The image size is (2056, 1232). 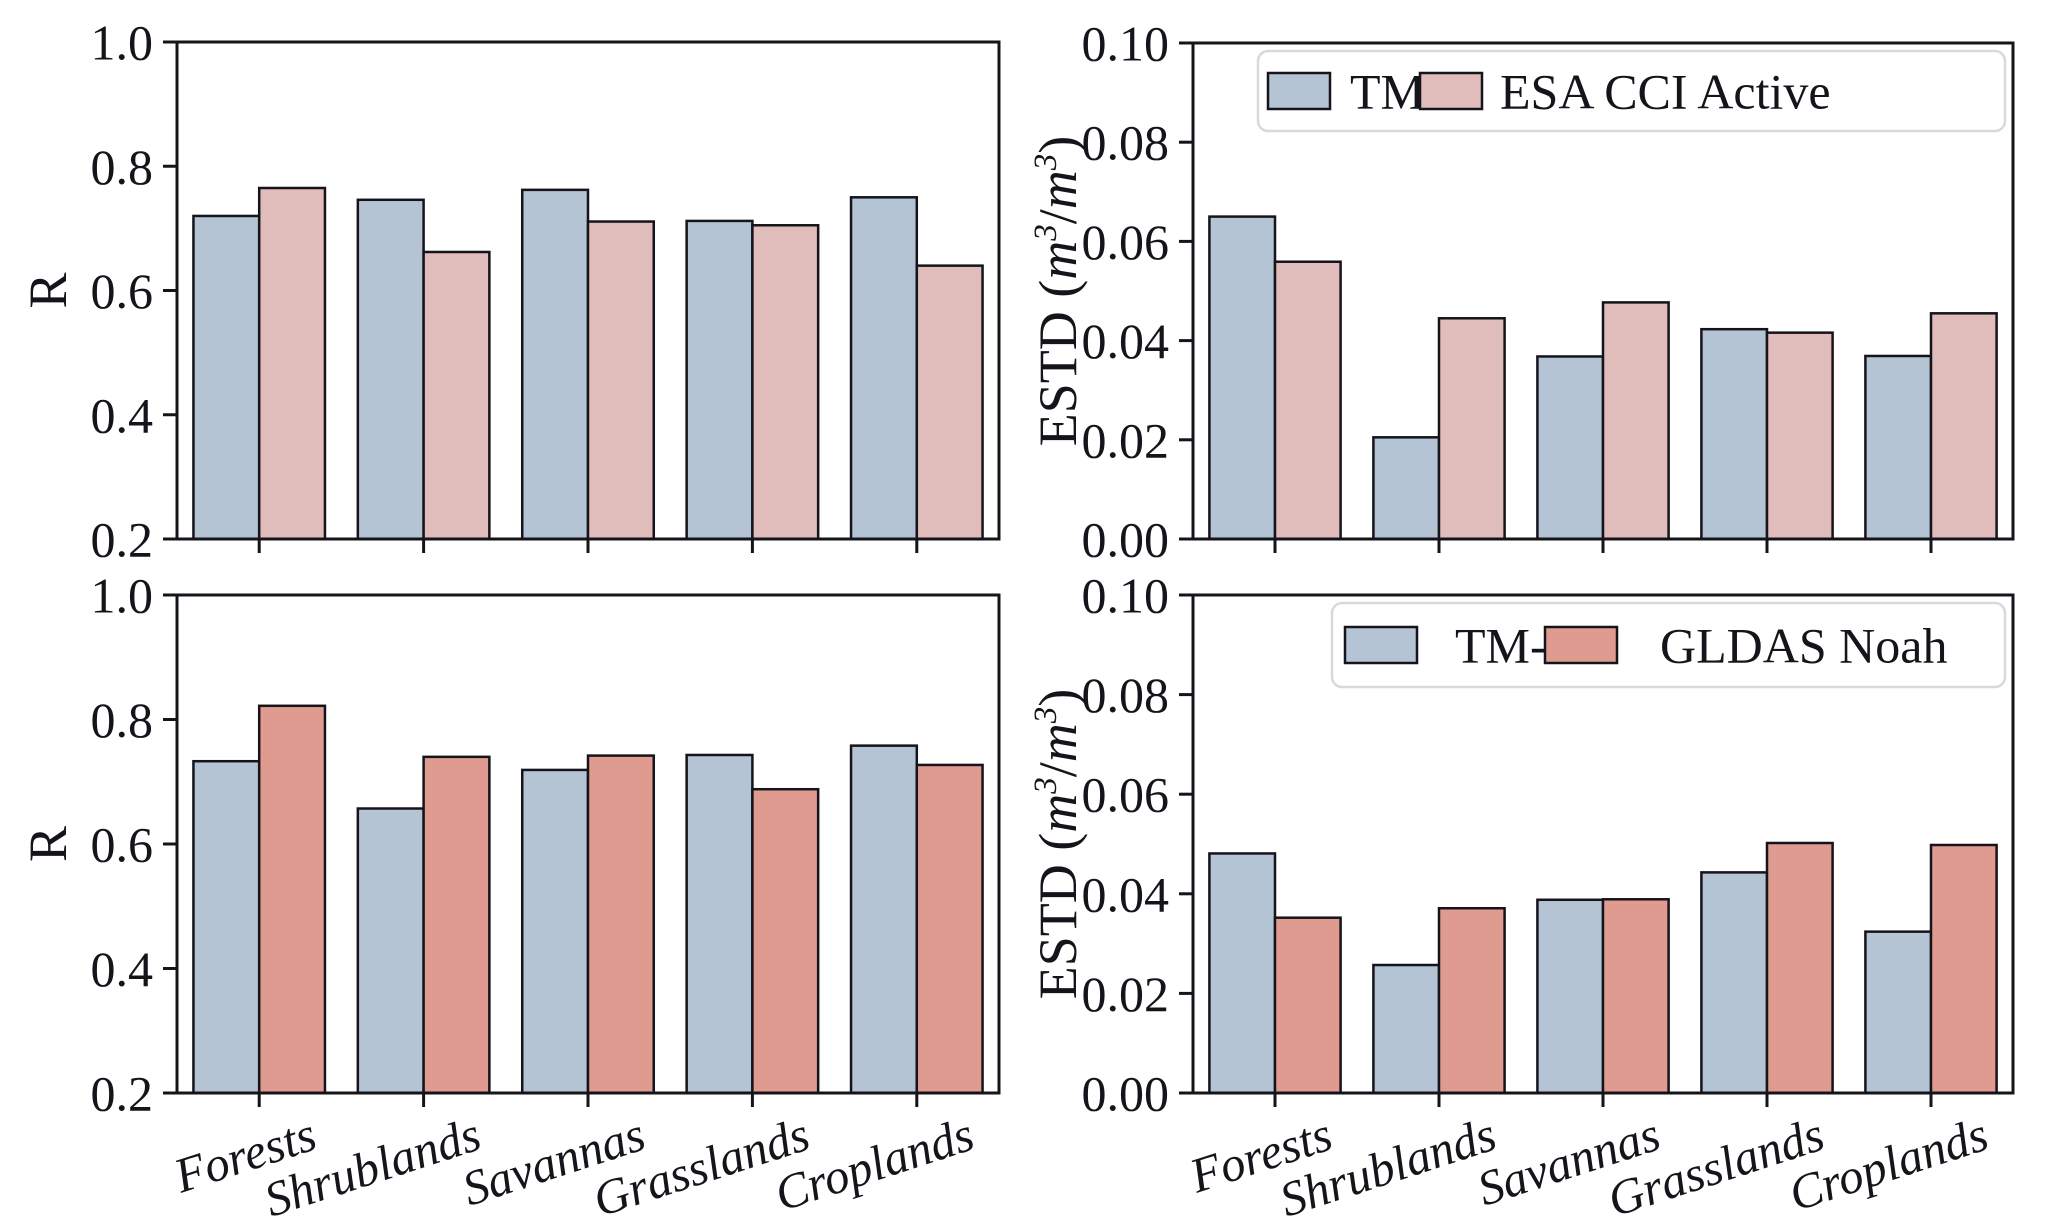 What do you see at coordinates (1665, 92) in the screenshot?
I see `legend-label-ESA CCI Active: ESA CCI Active` at bounding box center [1665, 92].